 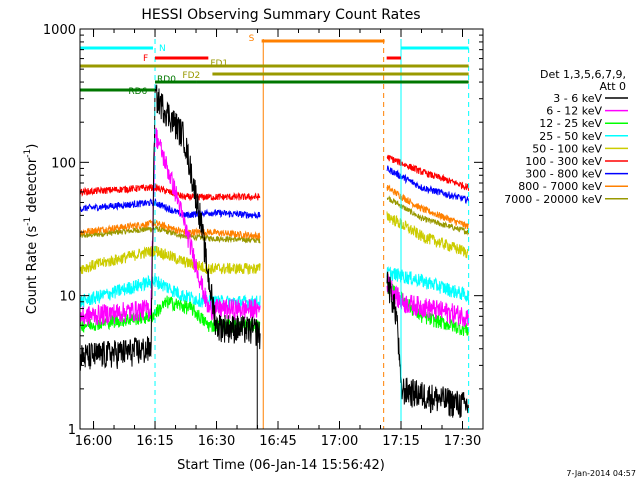 I want to click on legend-item-label: 50 - 100 keV, so click(x=567, y=148).